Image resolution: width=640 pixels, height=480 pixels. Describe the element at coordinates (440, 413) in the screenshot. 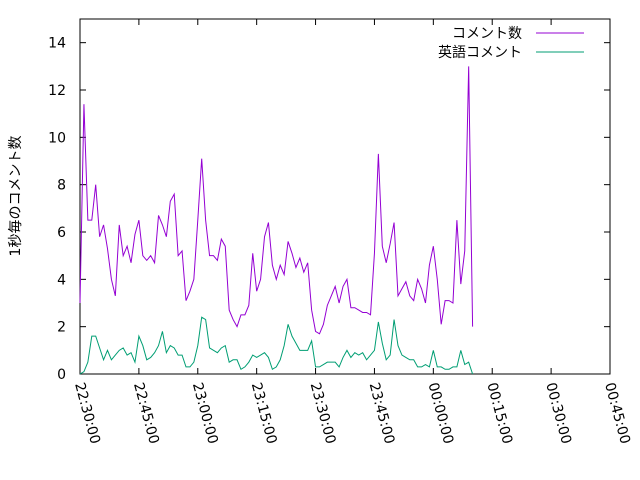

I see `x-tick-label: 00:00:00` at that location.